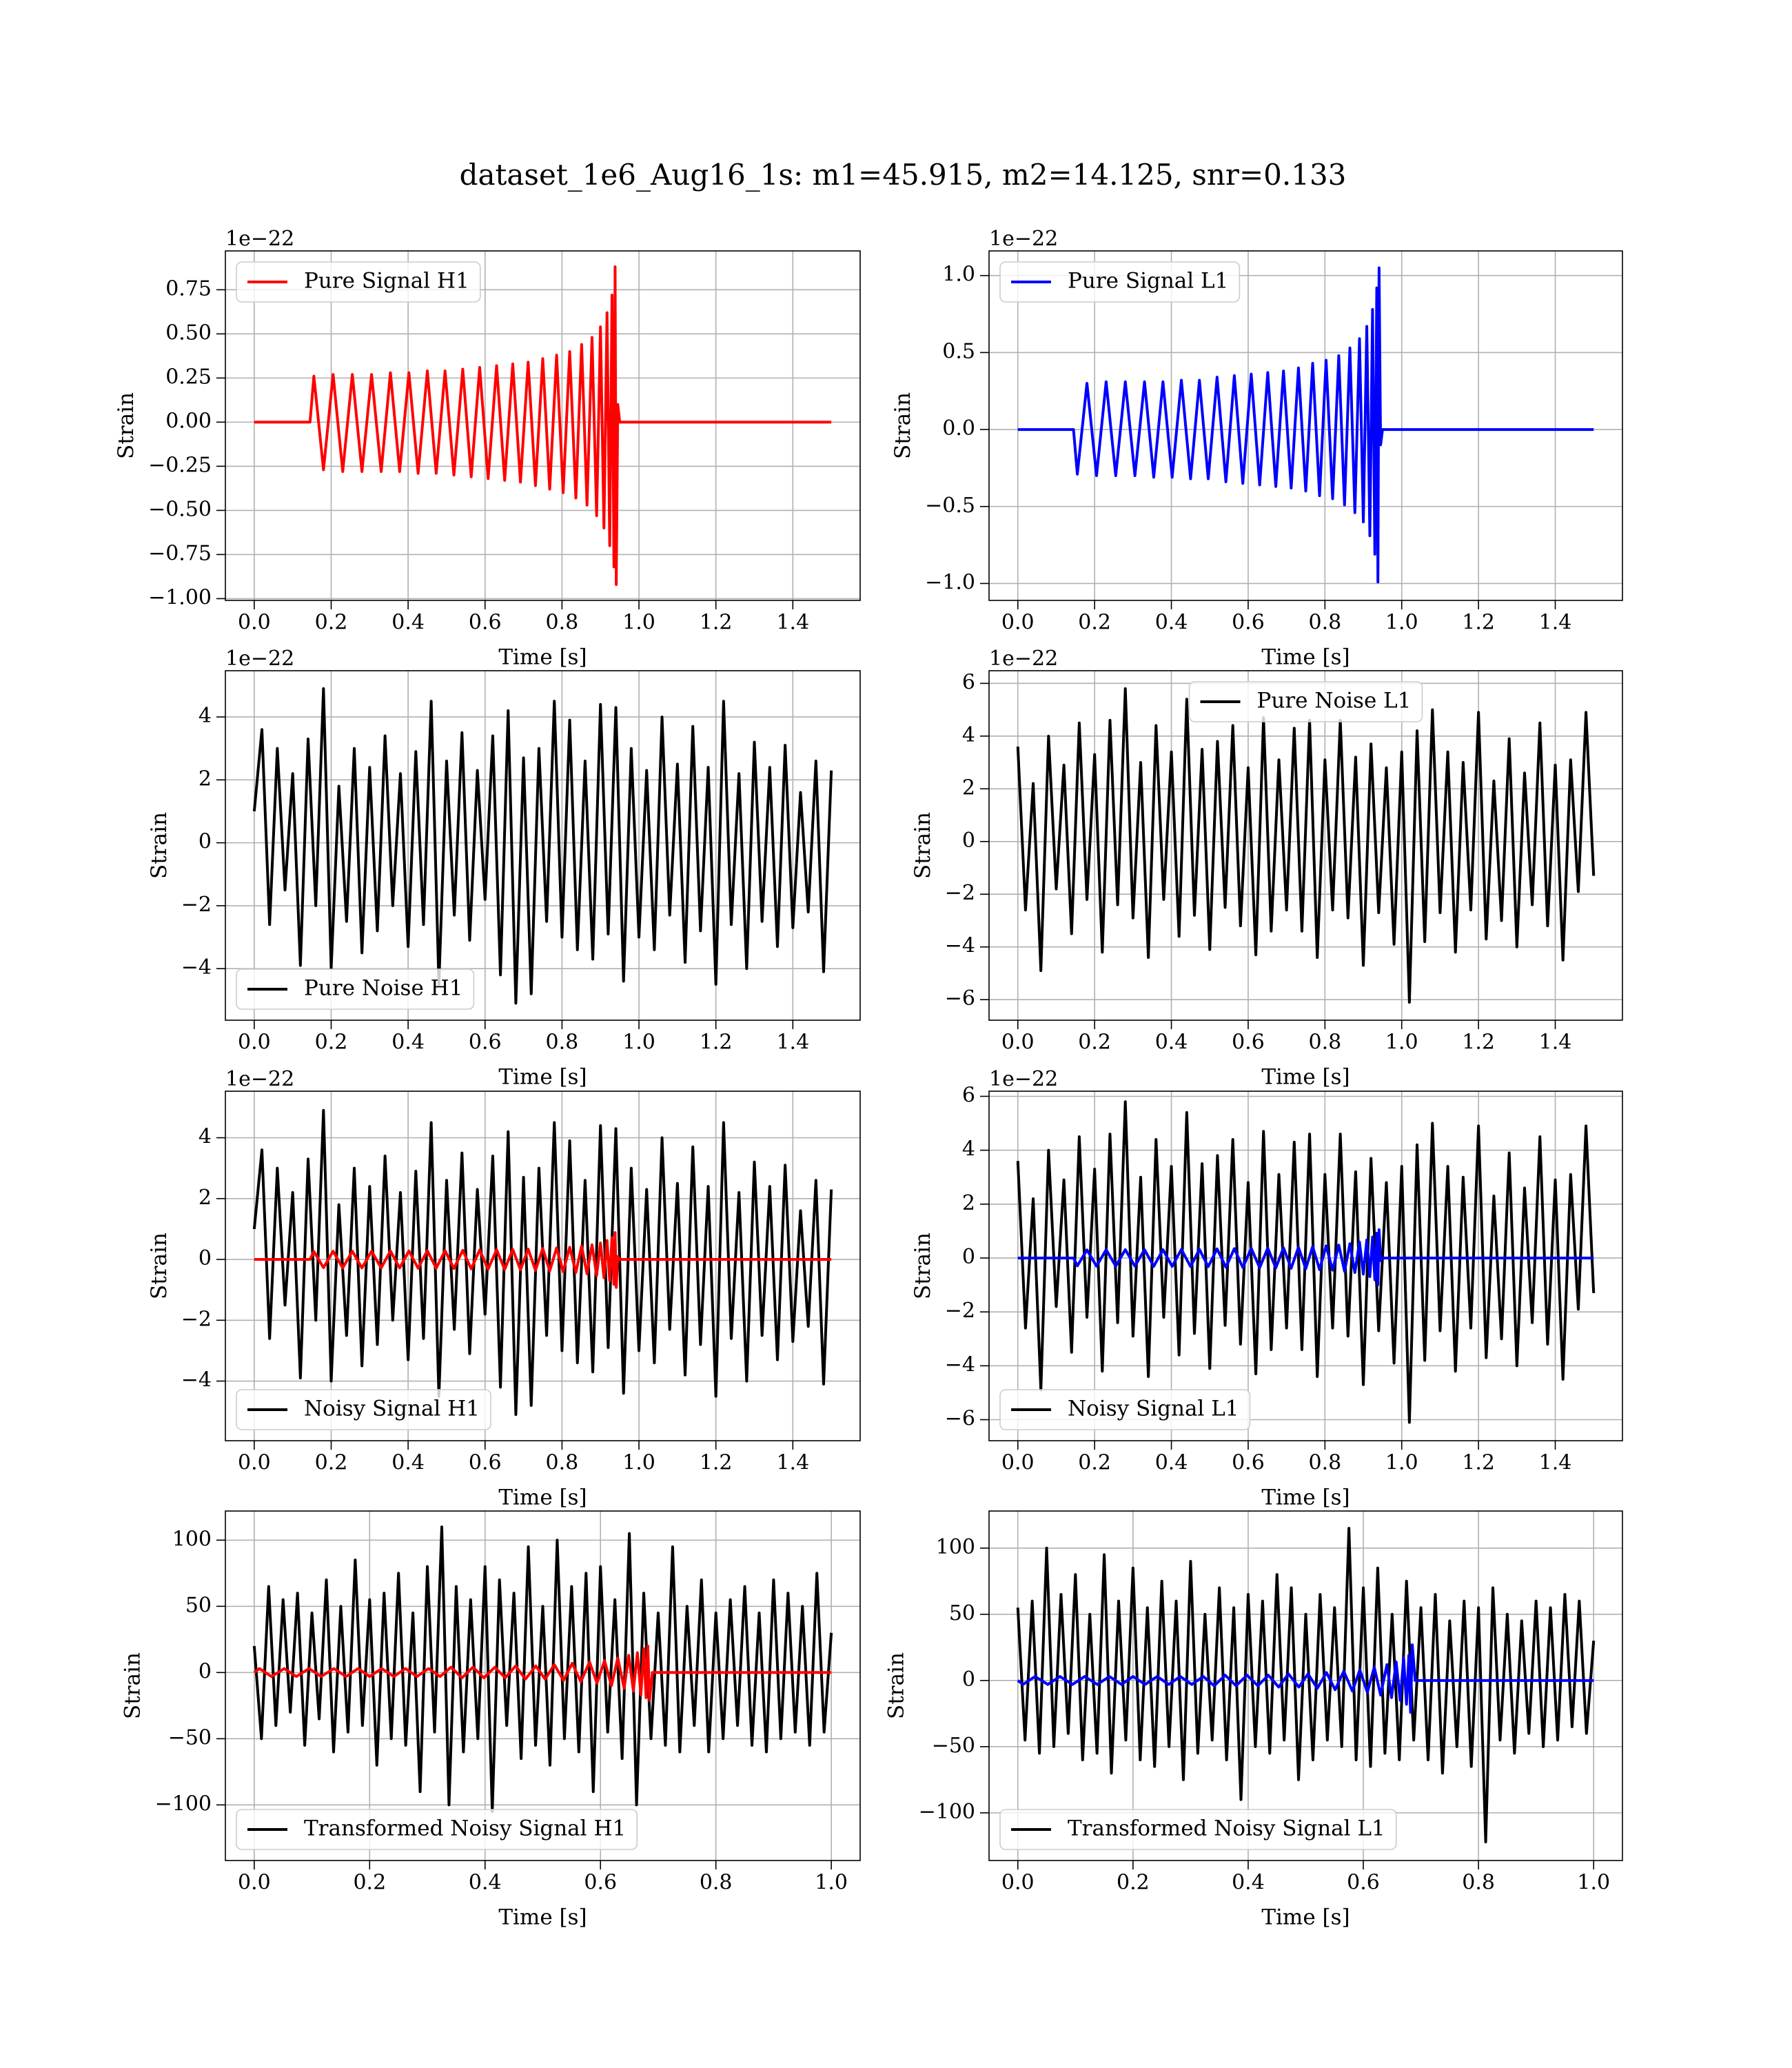 This screenshot has width=1792, height=2068. Describe the element at coordinates (205, 716) in the screenshot. I see `y-tick-label: 4` at that location.